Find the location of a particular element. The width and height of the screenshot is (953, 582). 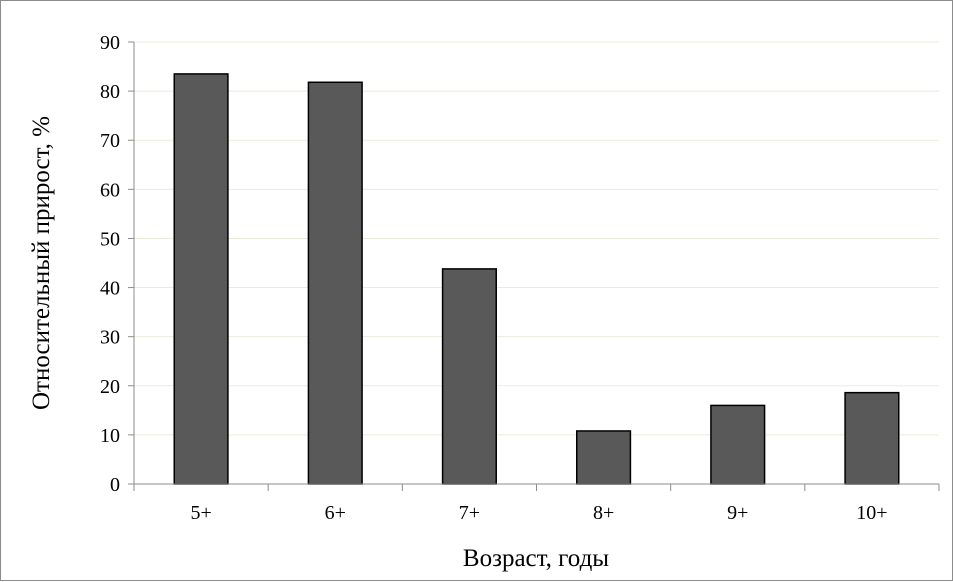

bar-7+ is located at coordinates (469, 376).